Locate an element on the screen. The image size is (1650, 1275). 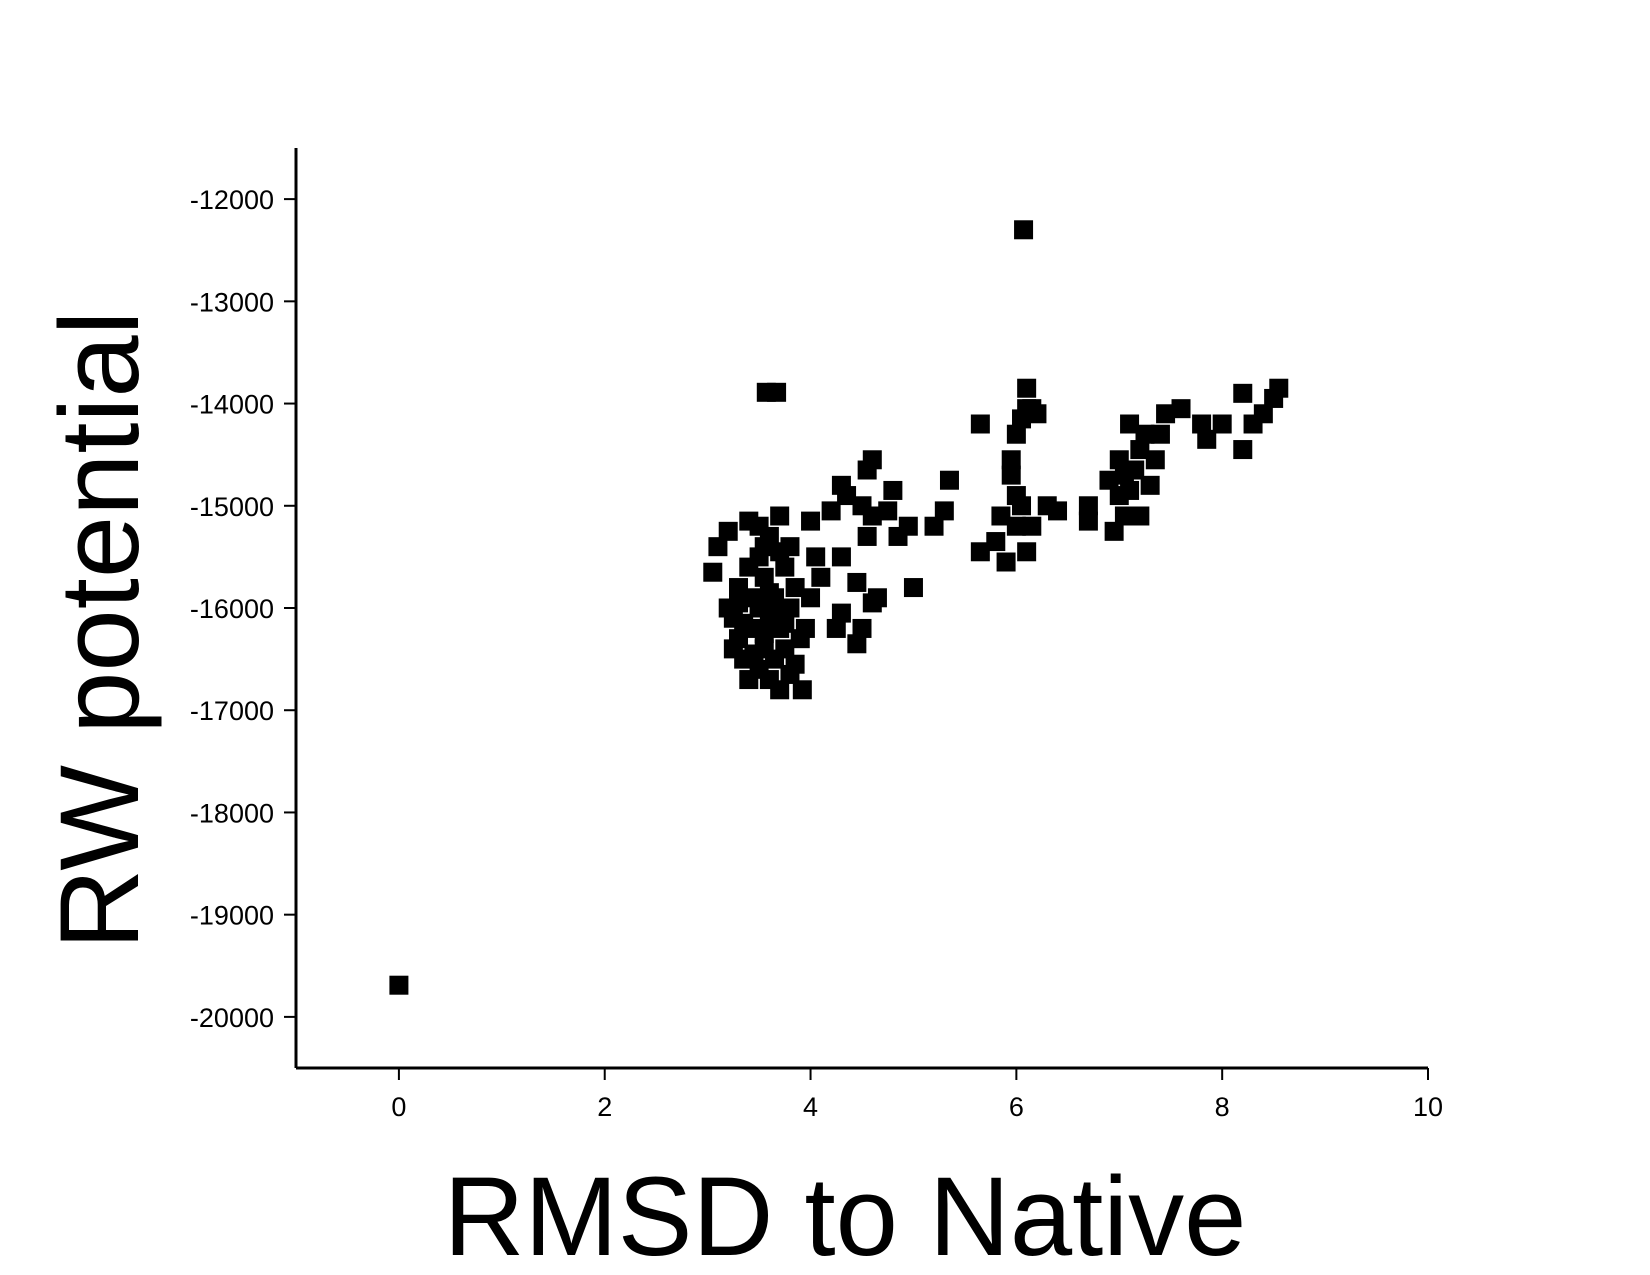
y-tick-label: -19000 is located at coordinates (232, 916).